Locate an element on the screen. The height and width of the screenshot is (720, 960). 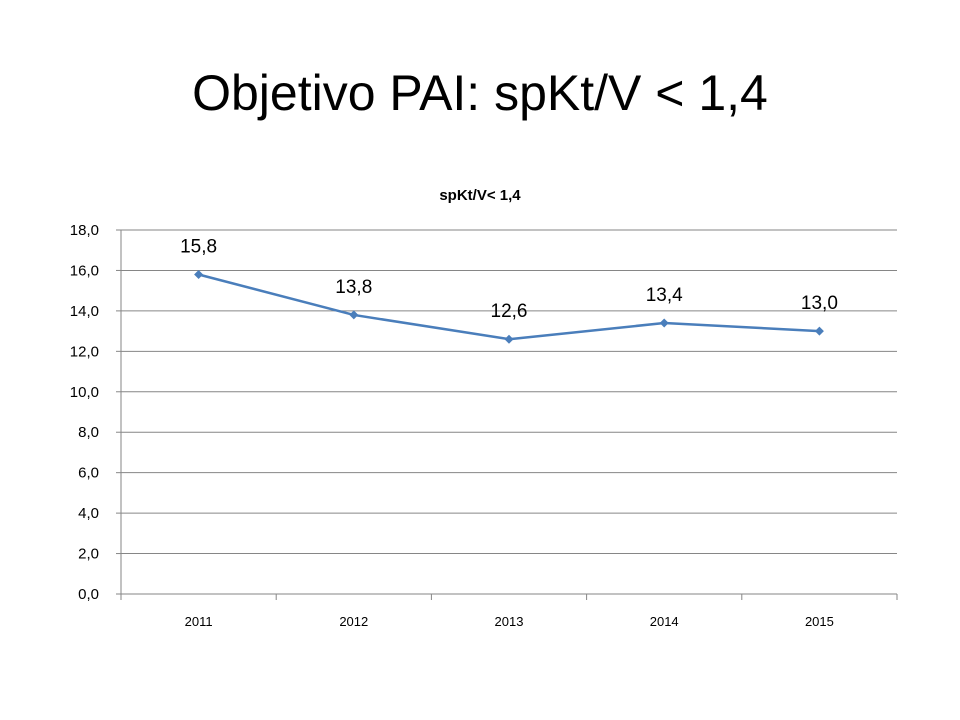
series is located at coordinates (509, 306).